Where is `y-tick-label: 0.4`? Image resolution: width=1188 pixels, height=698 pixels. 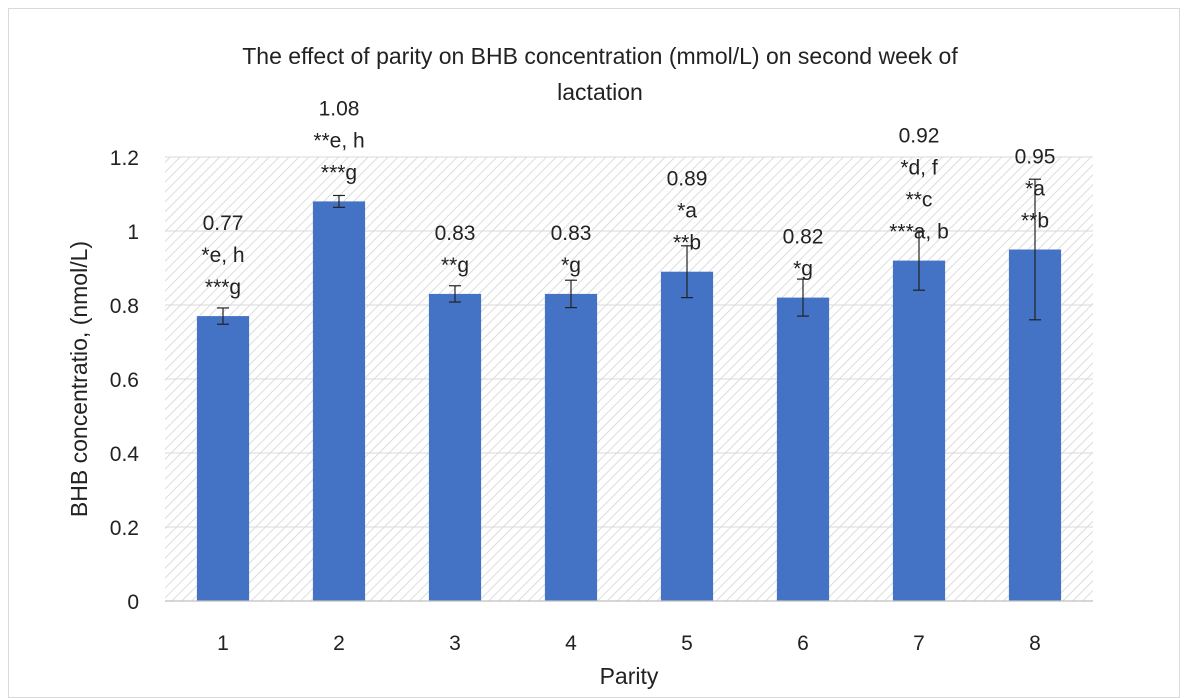 y-tick-label: 0.4 is located at coordinates (125, 454).